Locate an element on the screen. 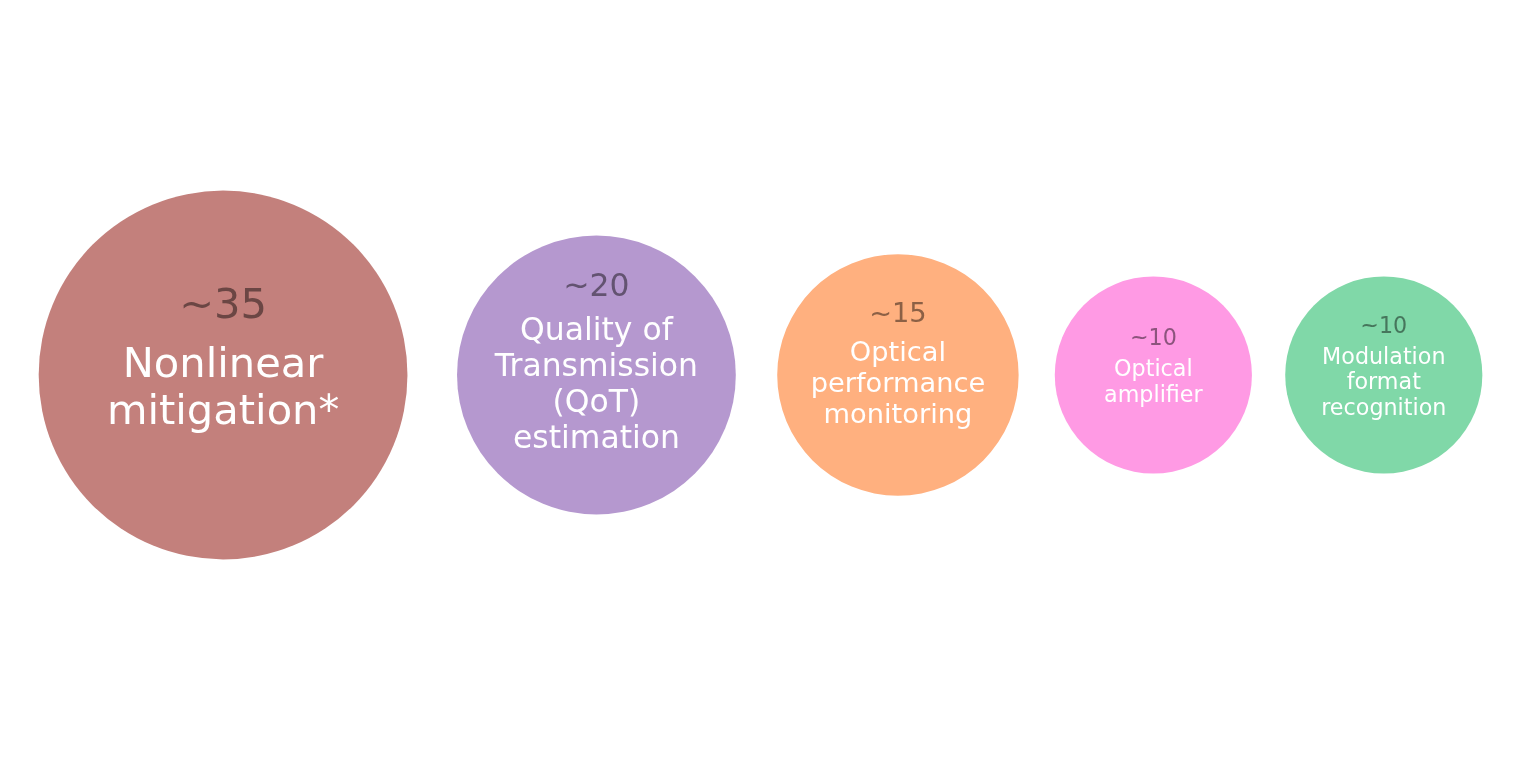 This screenshot has height=771, width=1518. category-label: Quality of Transmission (QoT) estimation is located at coordinates (595, 383).